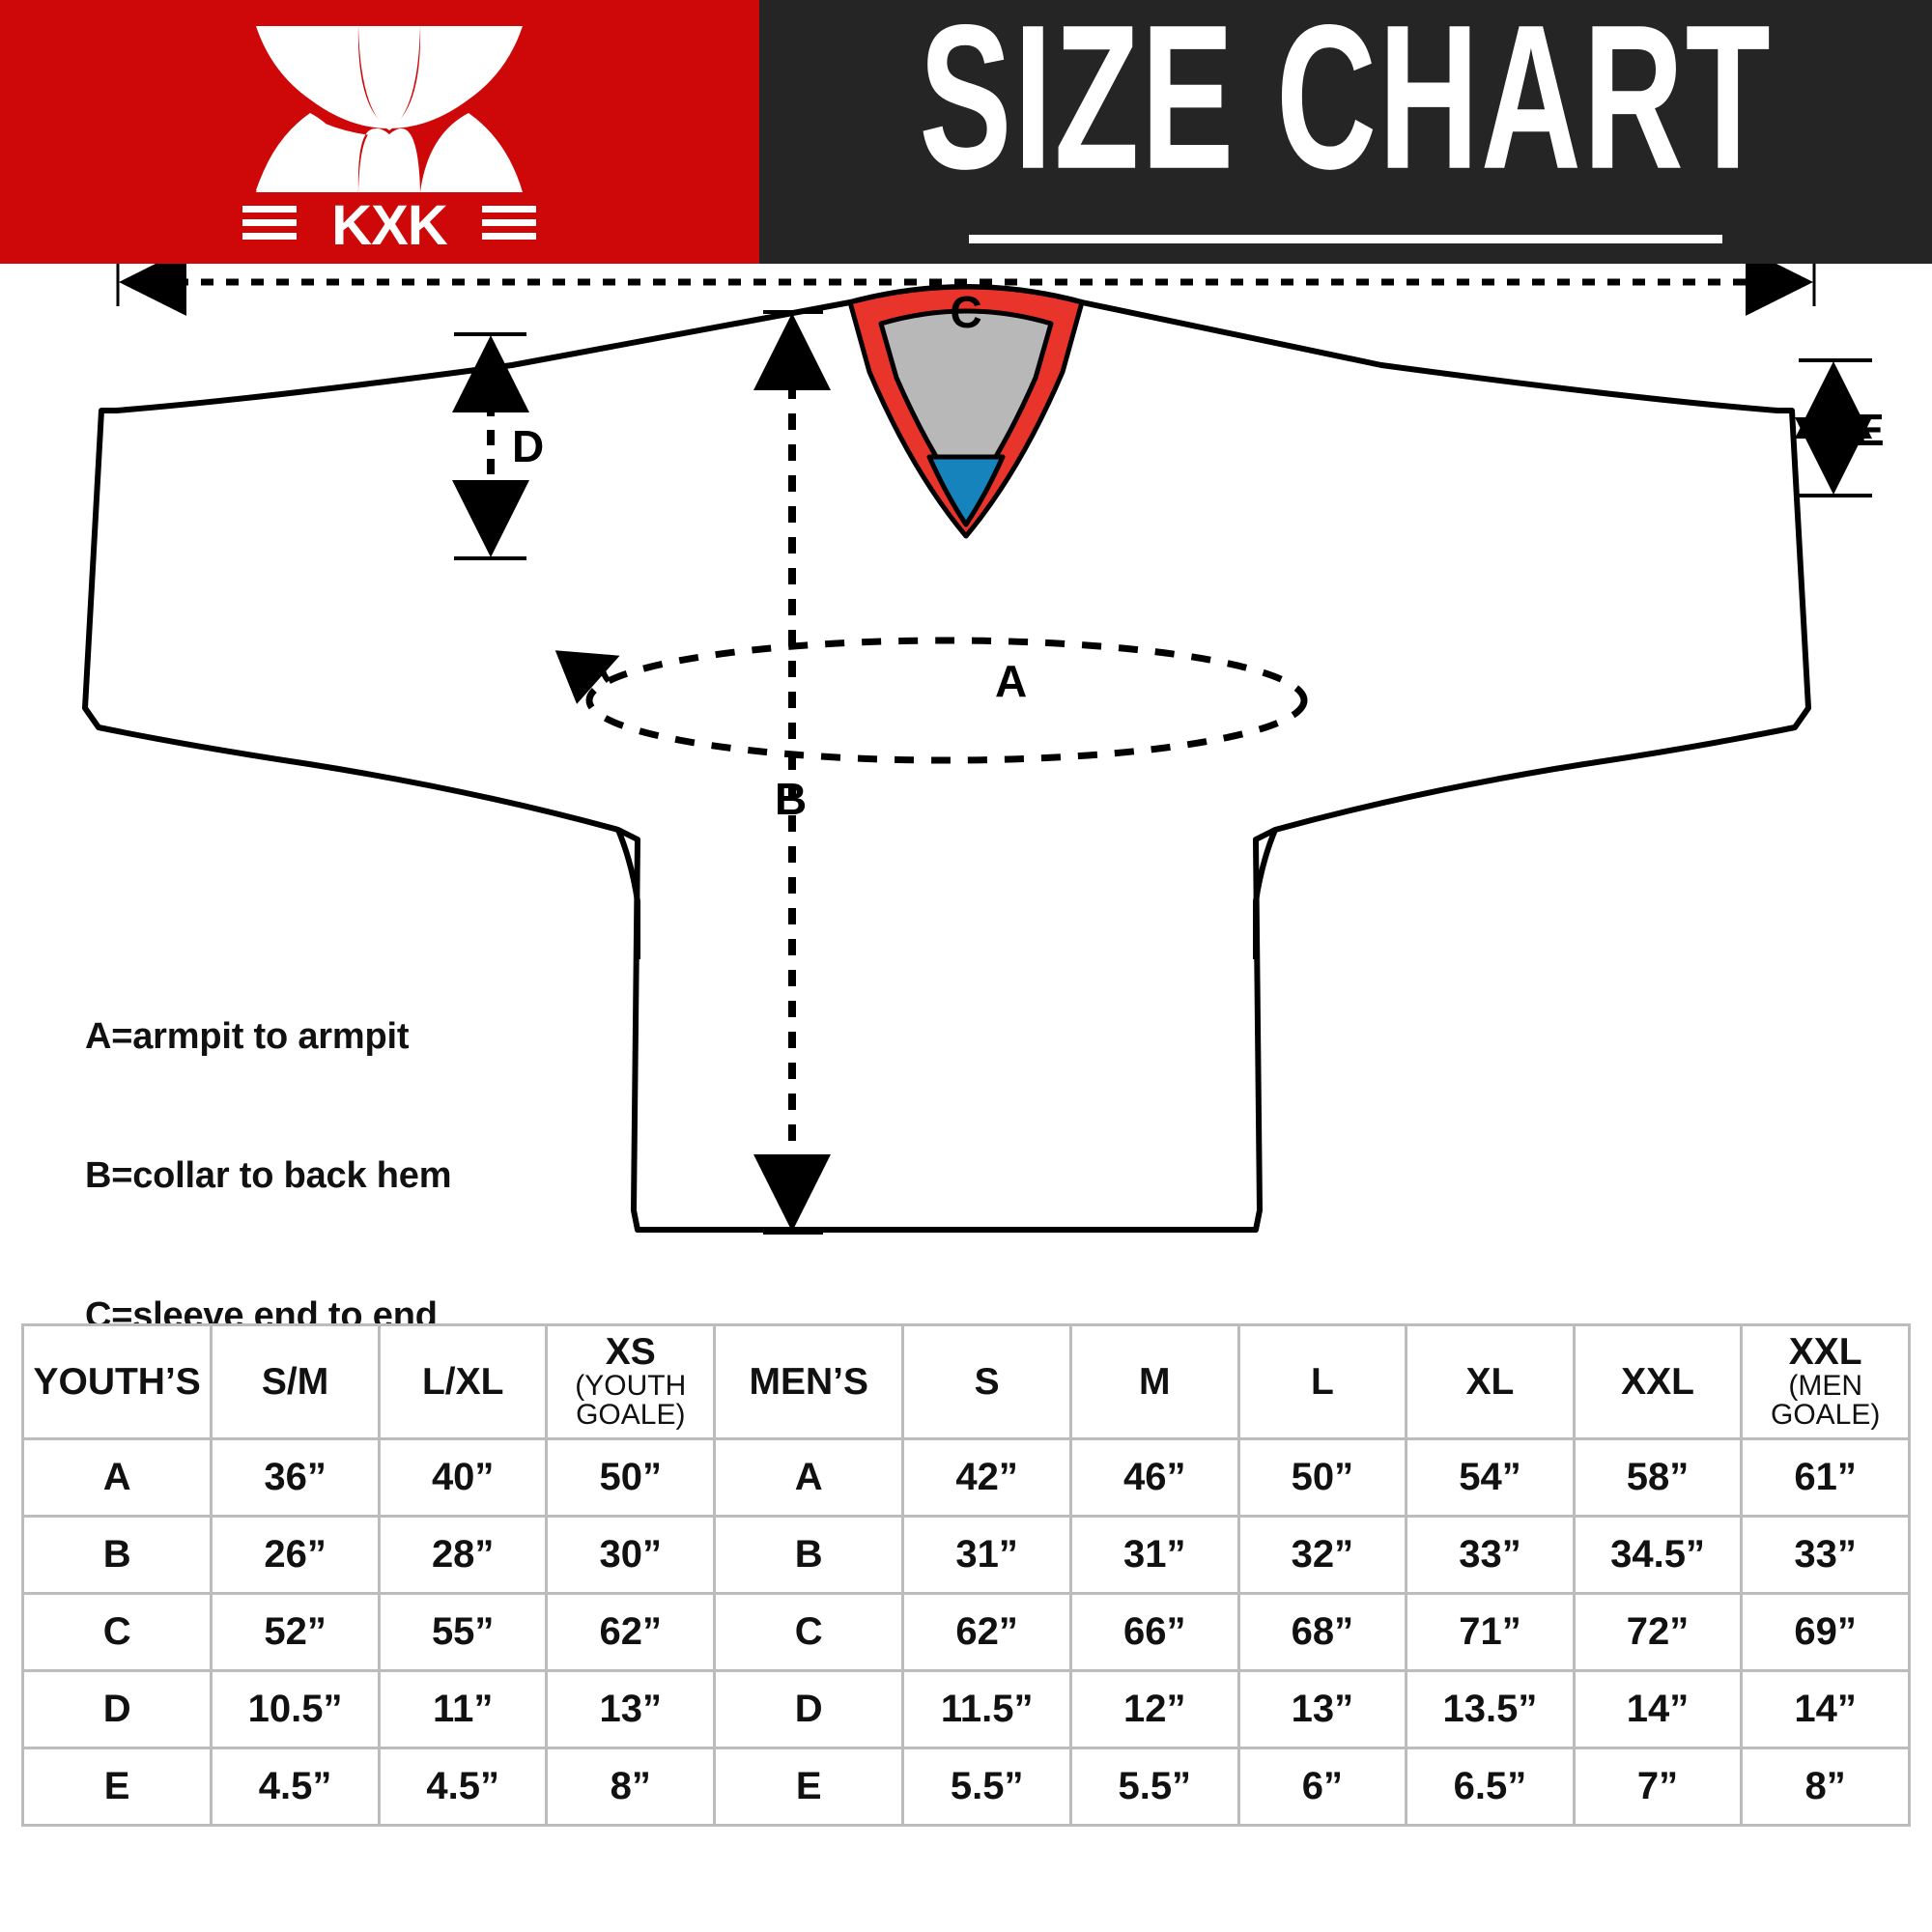 The width and height of the screenshot is (1932, 1932). I want to click on cell-mens-d-4: 14”, so click(1658, 1709).